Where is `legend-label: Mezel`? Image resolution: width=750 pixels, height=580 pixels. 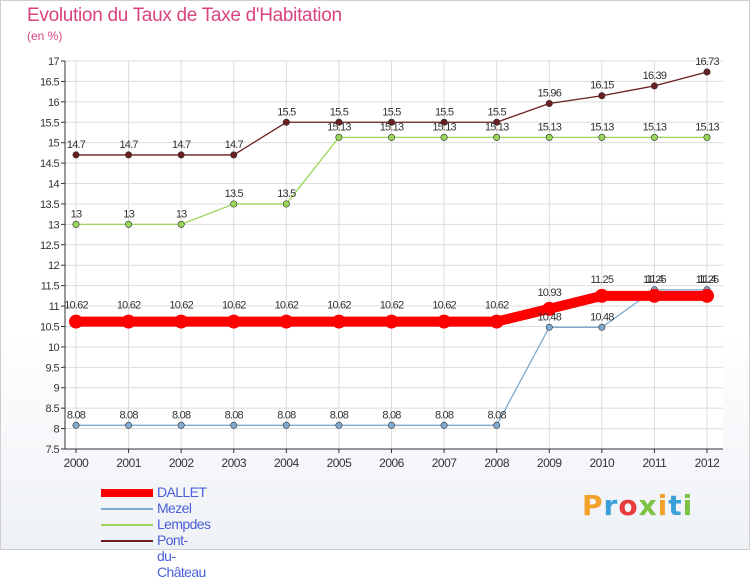 legend-label: Mezel is located at coordinates (174, 508).